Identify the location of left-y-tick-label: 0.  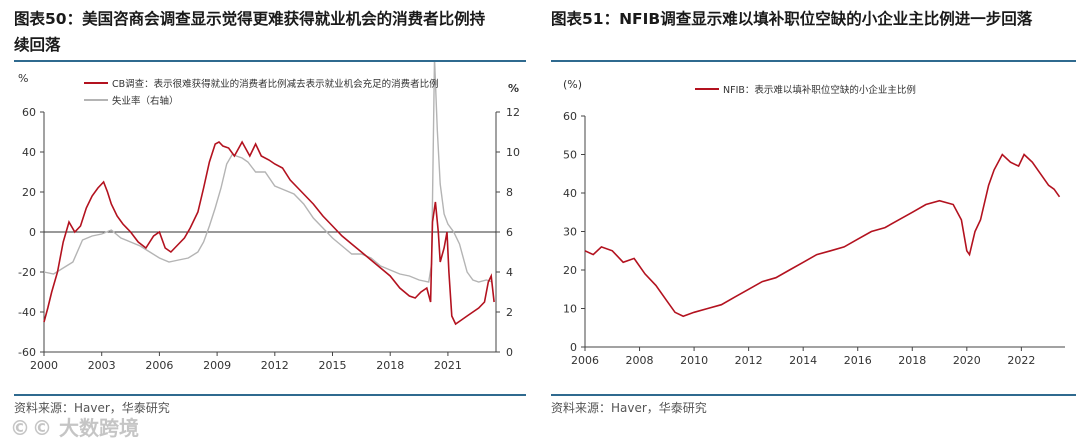
(32, 232).